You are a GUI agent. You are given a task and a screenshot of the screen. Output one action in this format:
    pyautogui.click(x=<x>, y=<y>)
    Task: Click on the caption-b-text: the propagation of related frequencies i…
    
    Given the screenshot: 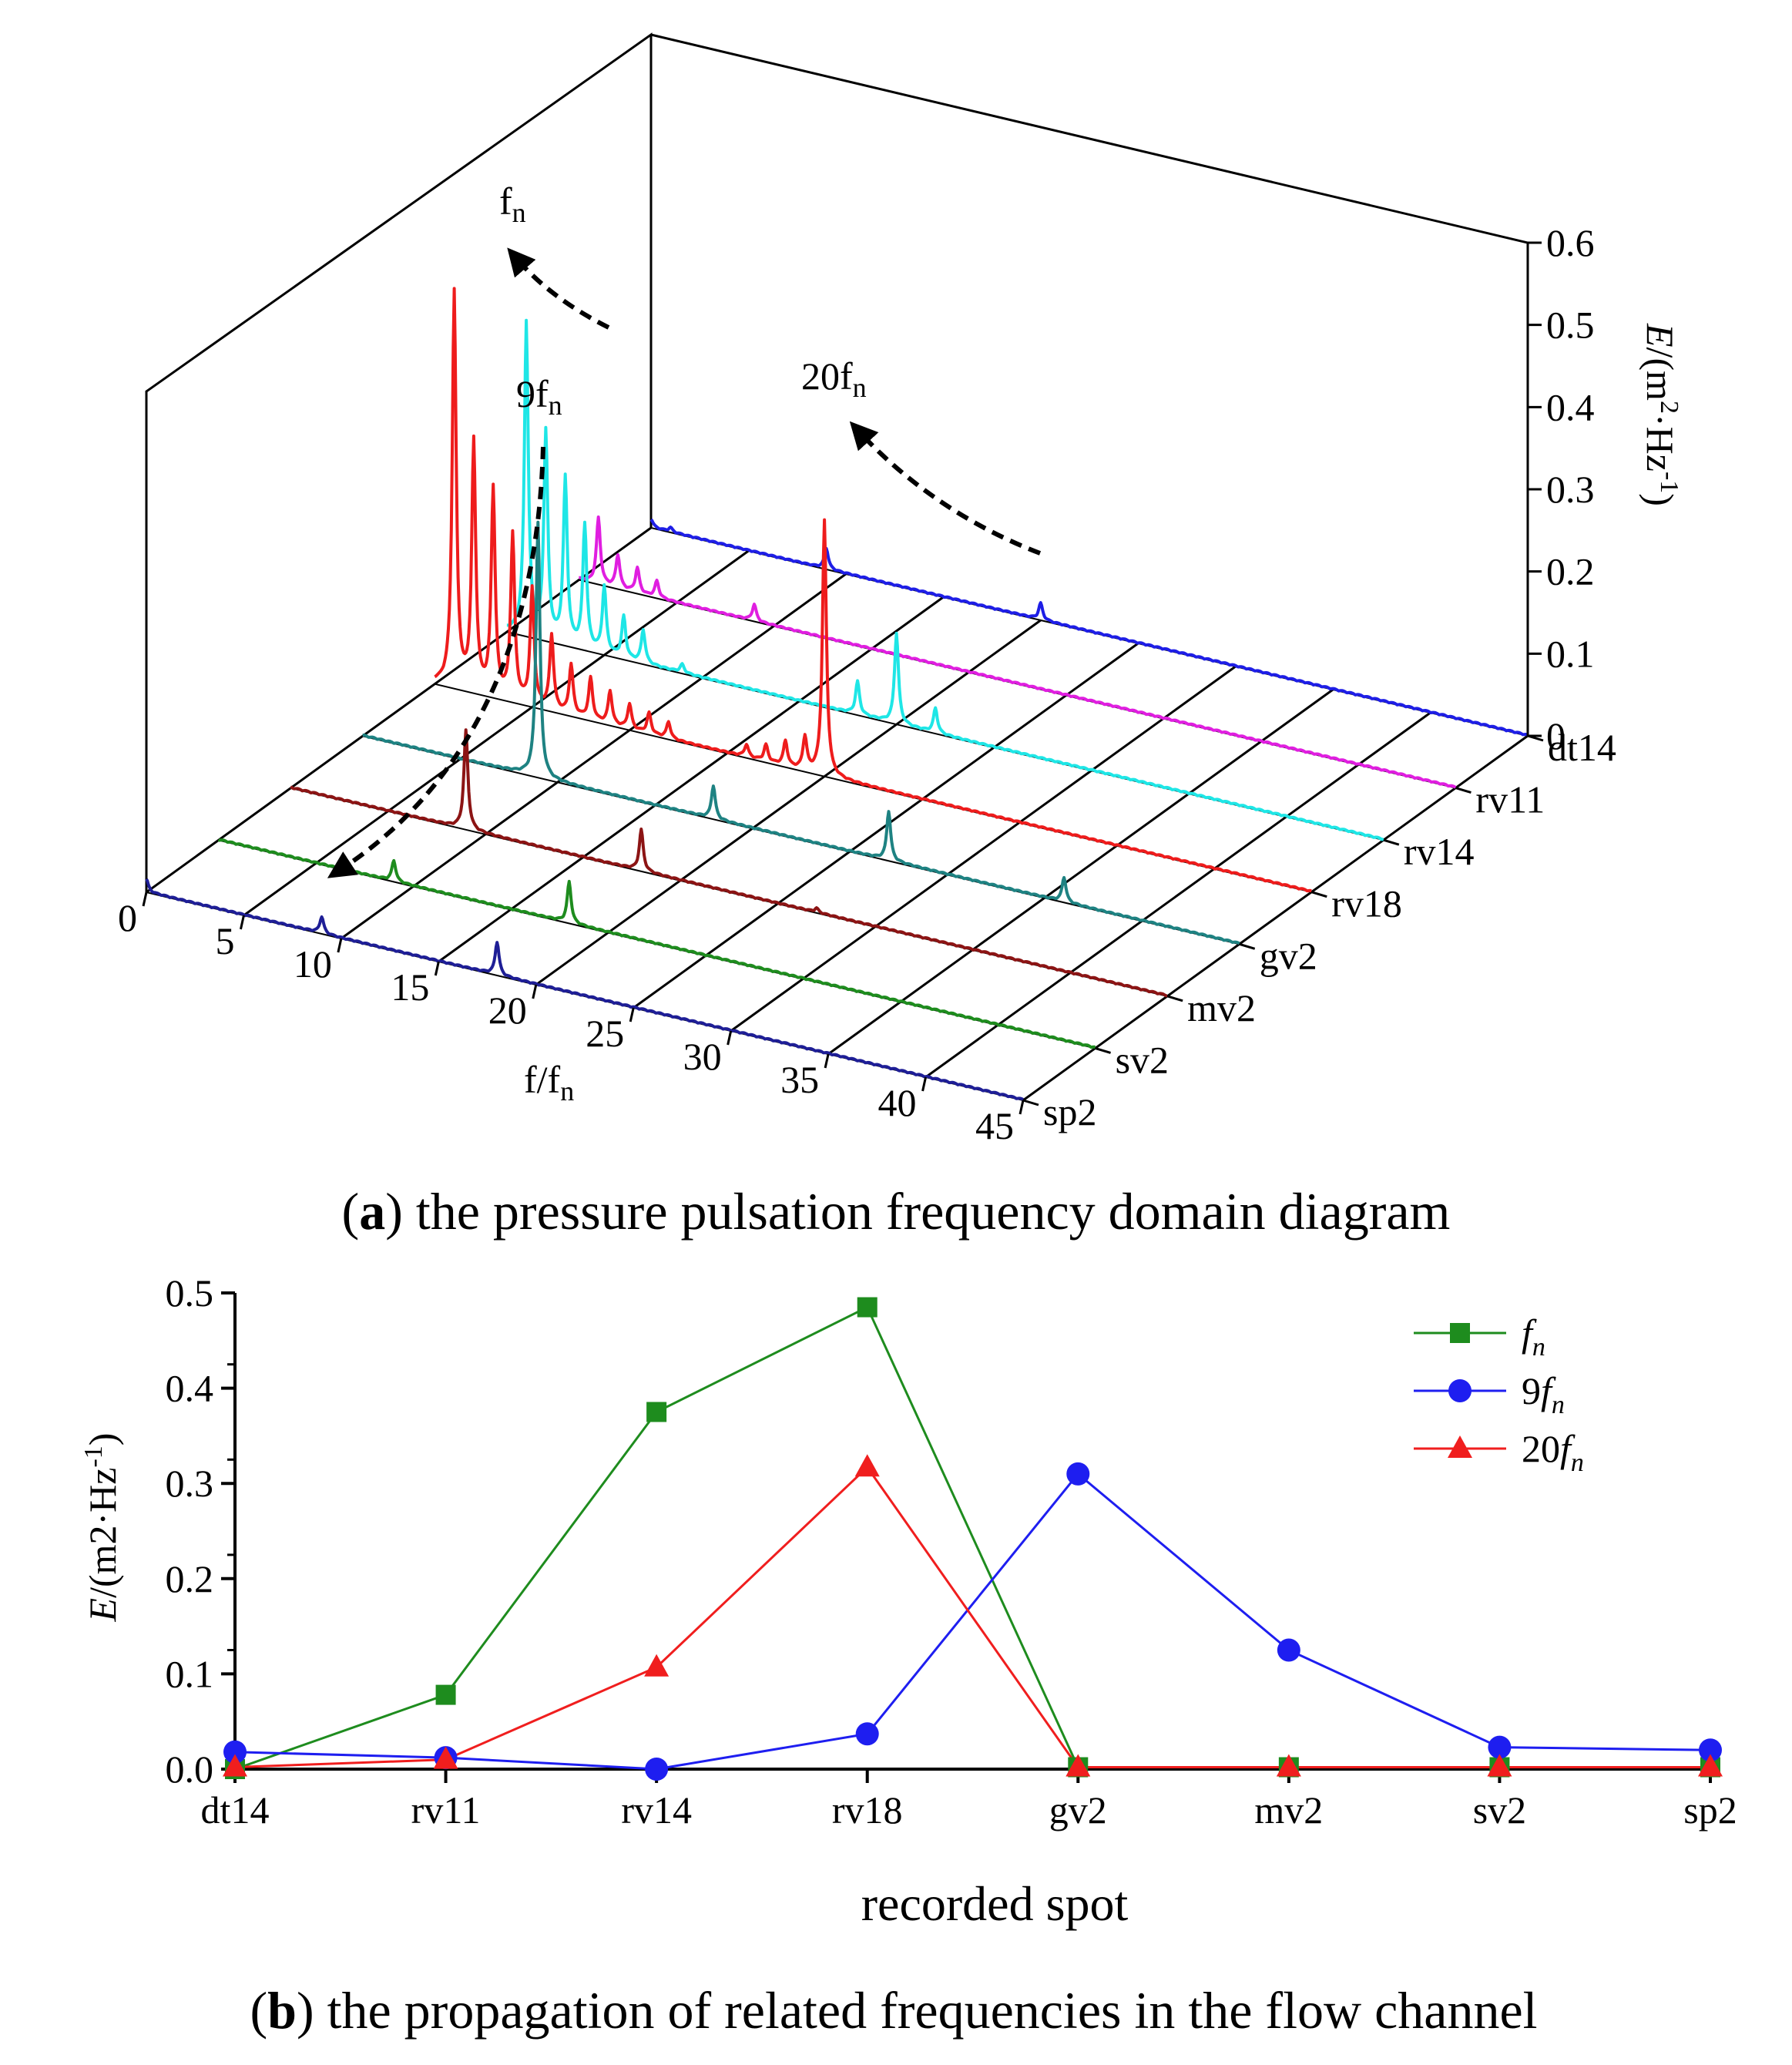 What is the action you would take?
    pyautogui.click(x=926, y=2011)
    